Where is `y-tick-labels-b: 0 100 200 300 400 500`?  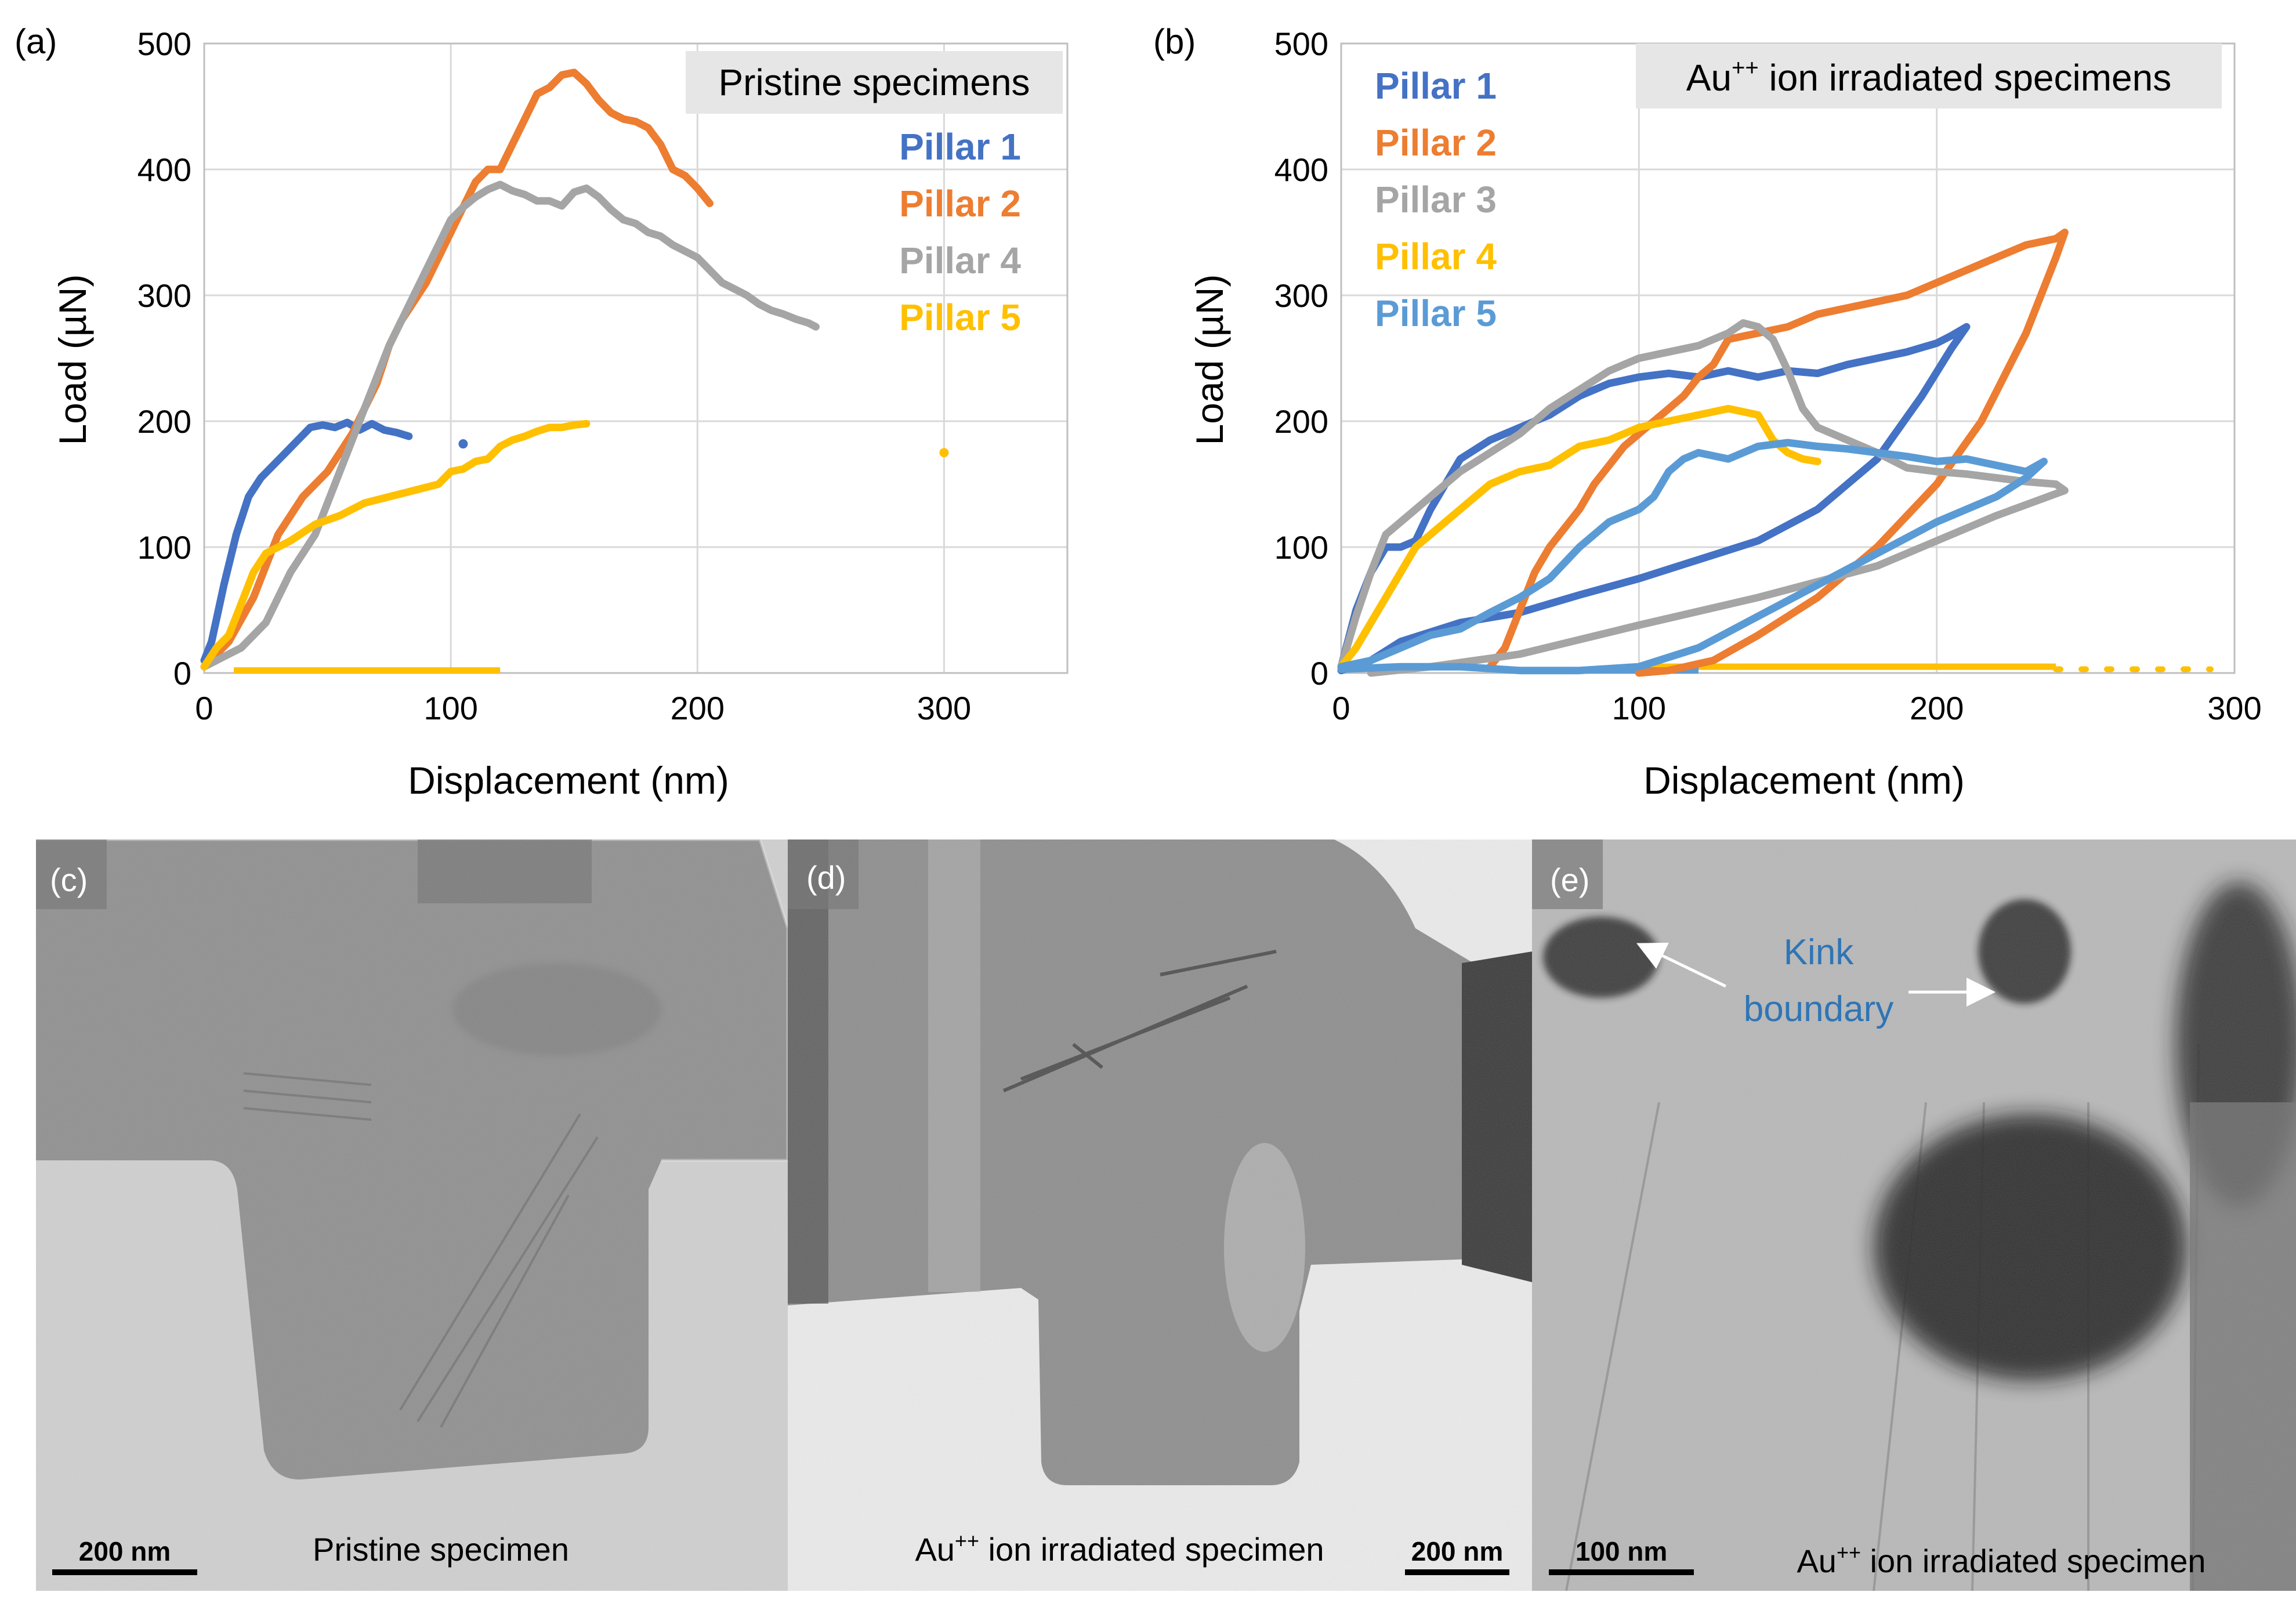 y-tick-labels-b: 0 100 200 300 400 500 is located at coordinates (1301, 359).